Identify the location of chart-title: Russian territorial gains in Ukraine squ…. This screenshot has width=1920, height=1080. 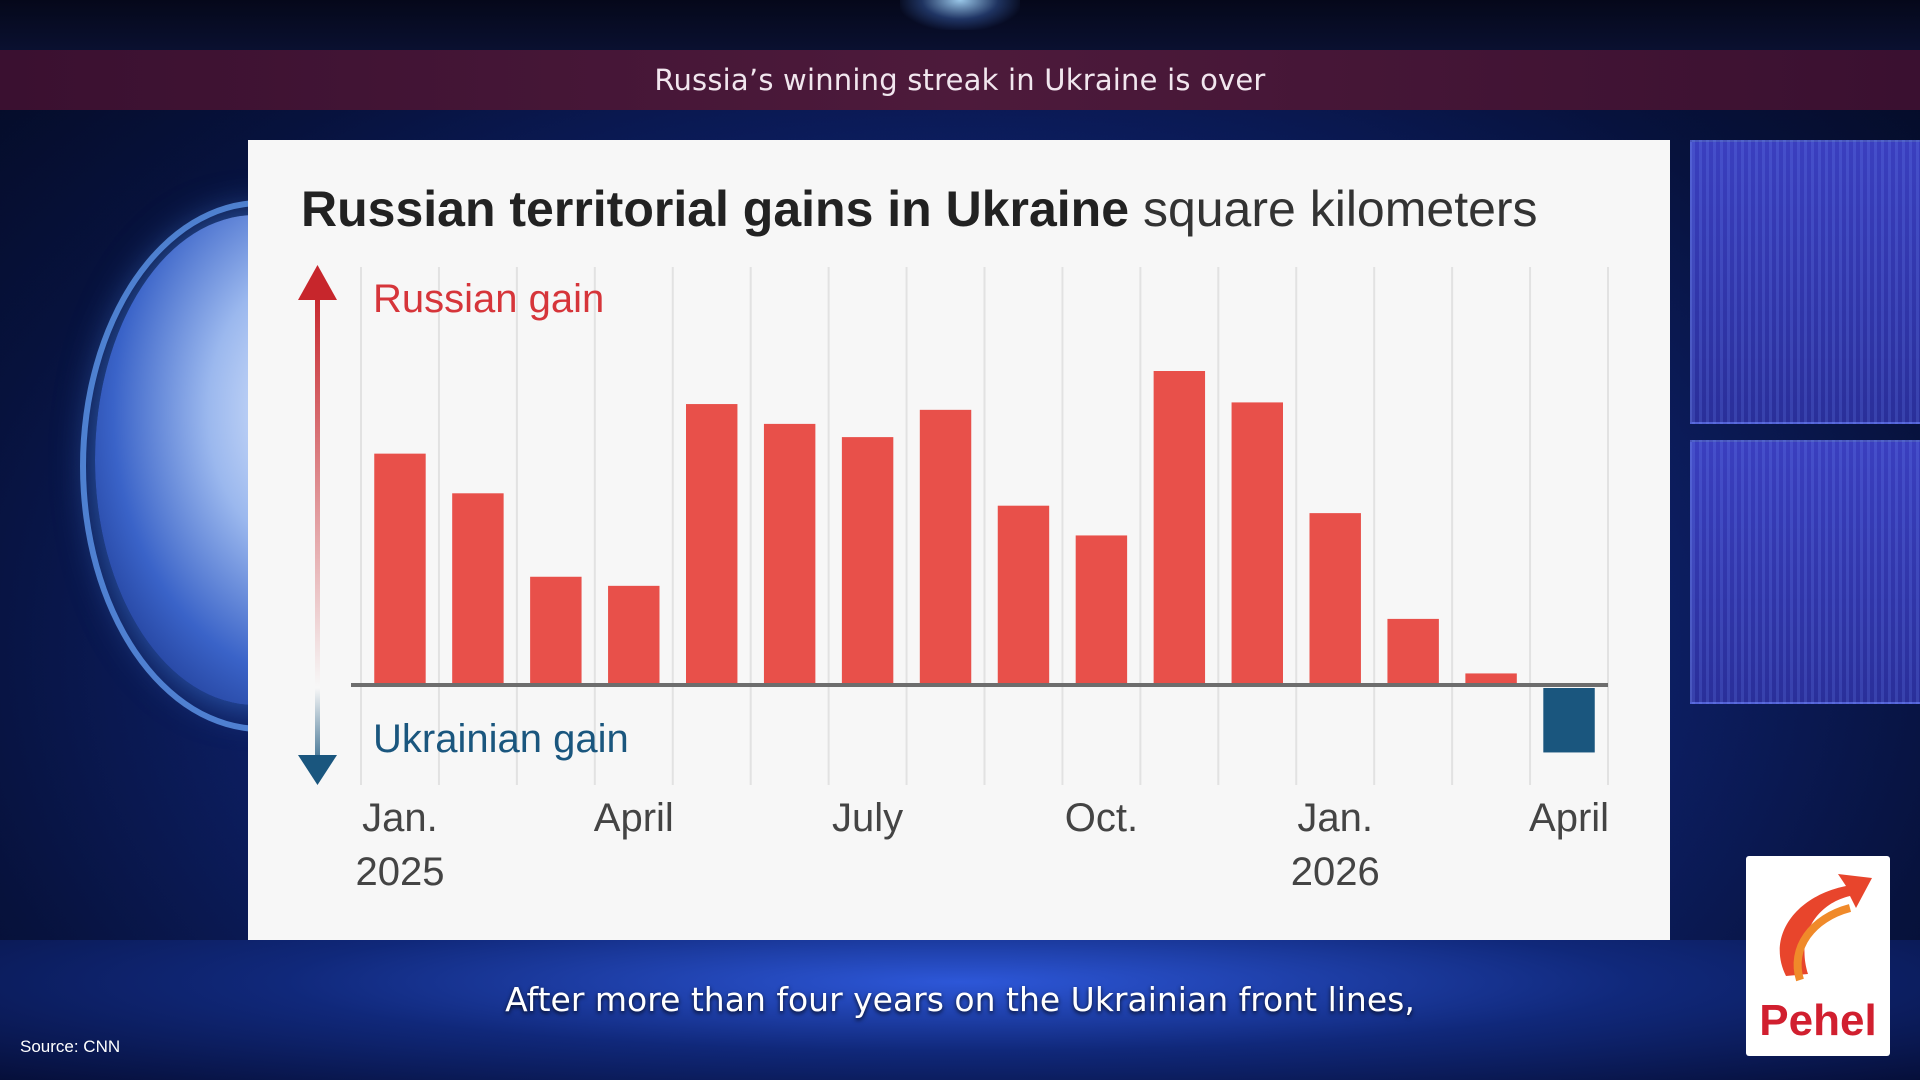
(919, 209).